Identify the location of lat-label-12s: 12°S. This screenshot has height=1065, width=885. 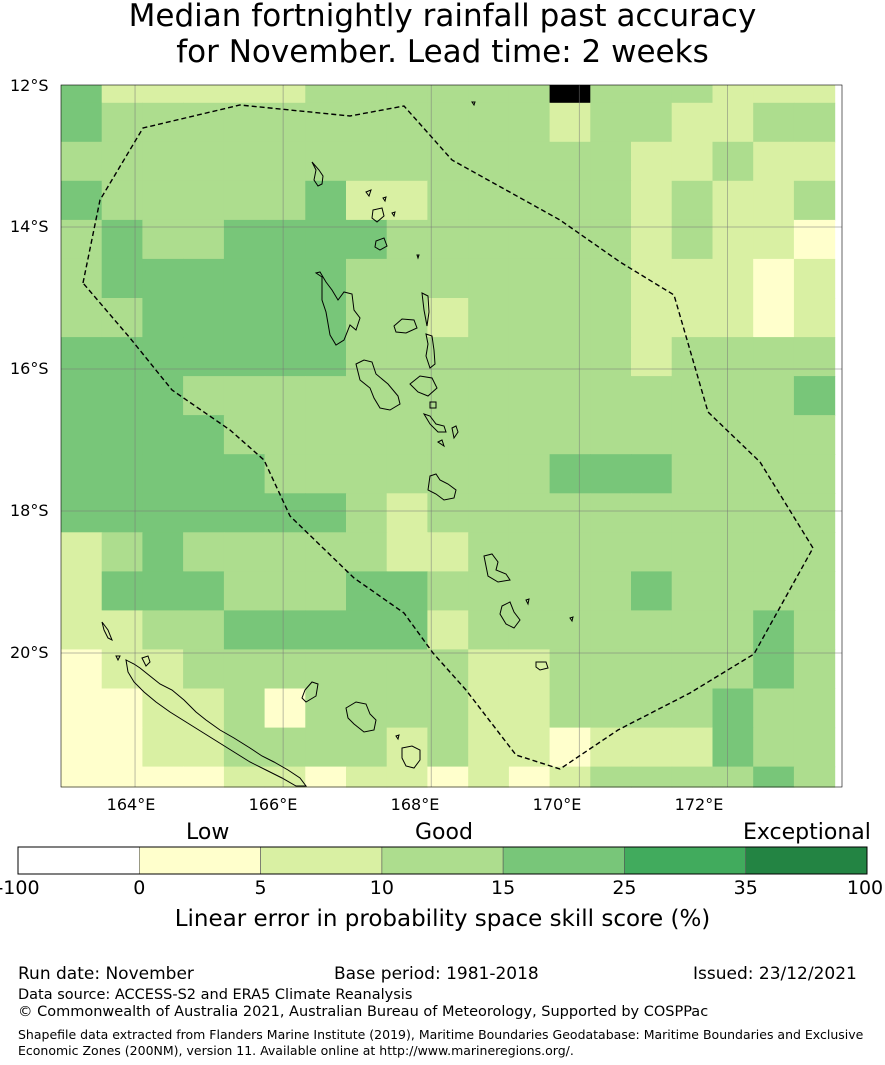
(29, 85).